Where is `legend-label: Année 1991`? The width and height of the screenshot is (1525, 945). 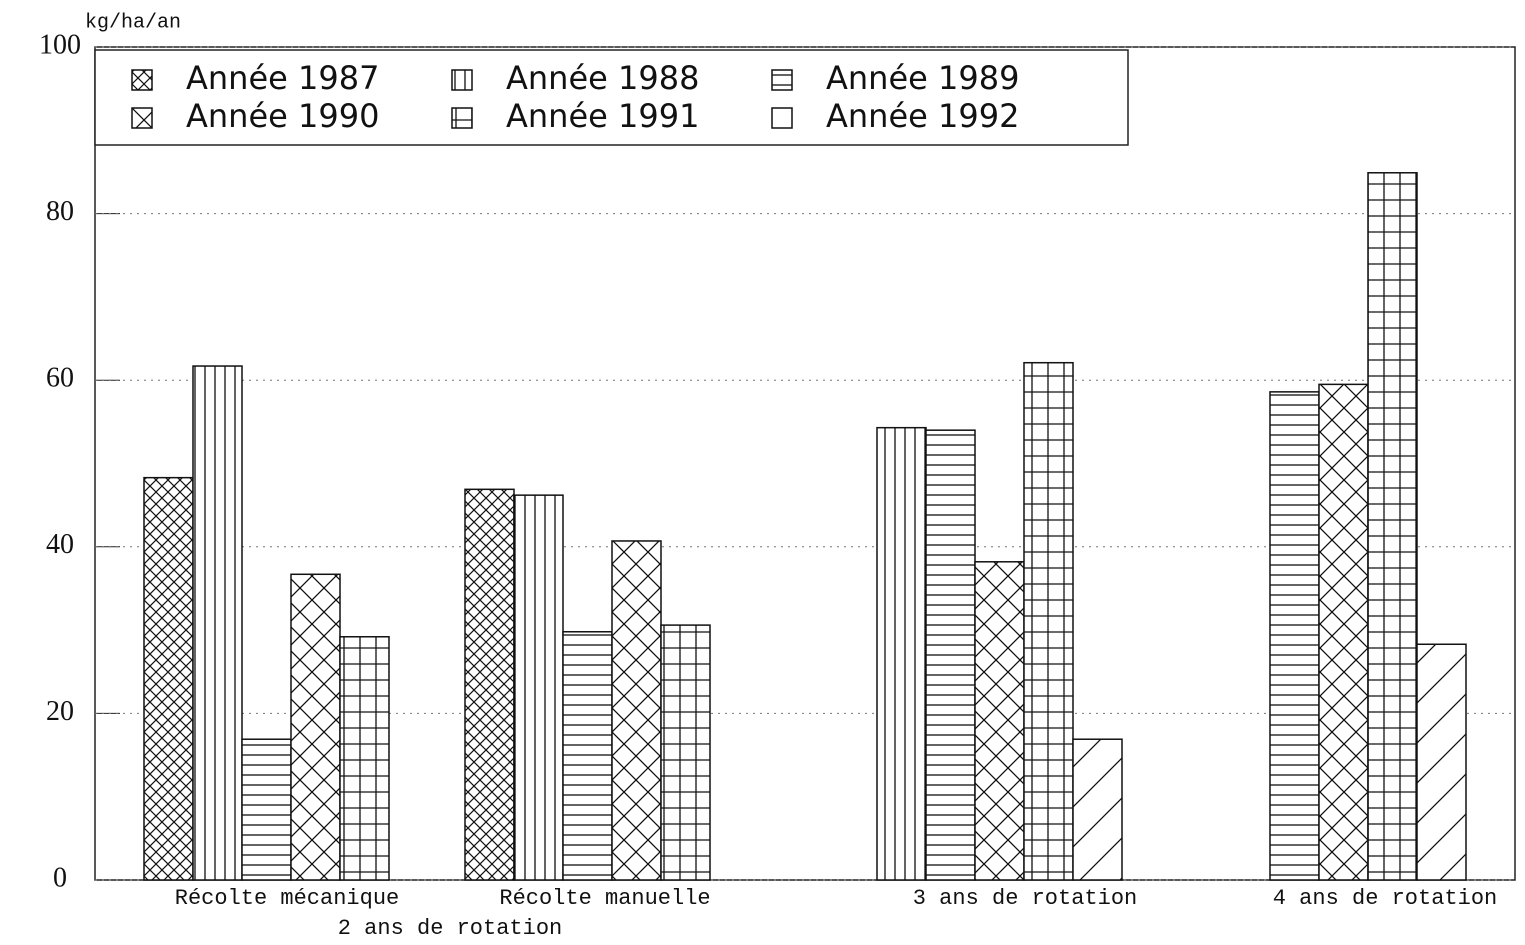 legend-label: Année 1991 is located at coordinates (602, 116).